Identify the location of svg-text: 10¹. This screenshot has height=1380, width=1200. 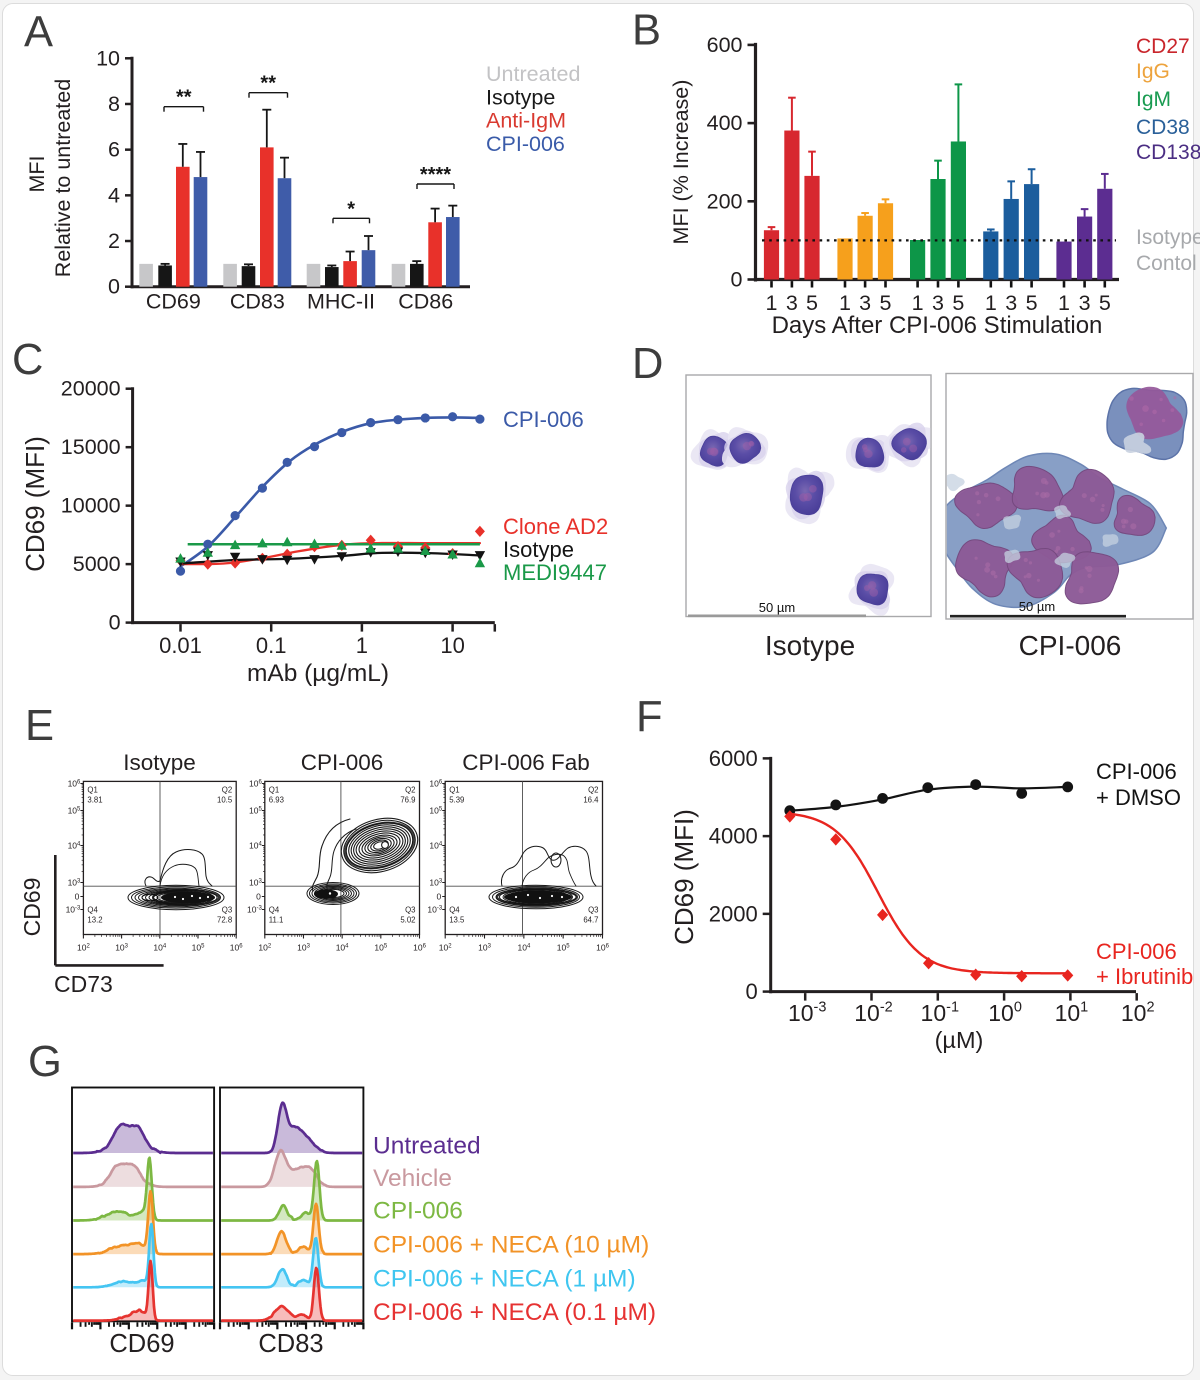
(1072, 1012).